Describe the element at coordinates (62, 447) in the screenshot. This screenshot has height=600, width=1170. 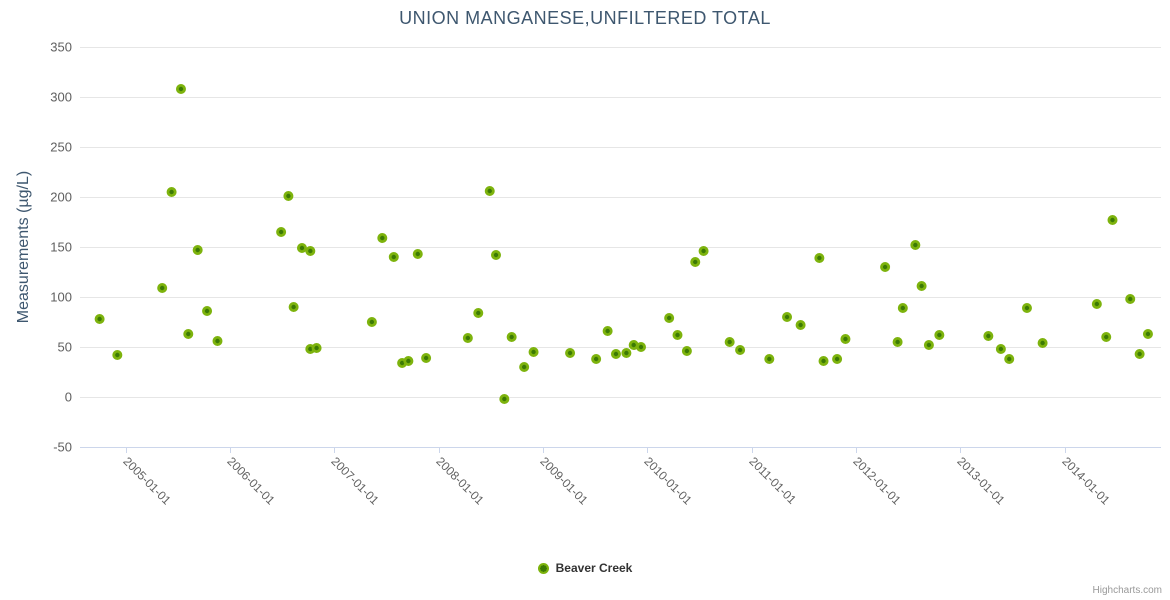
I see `y-tick-label: -50` at that location.